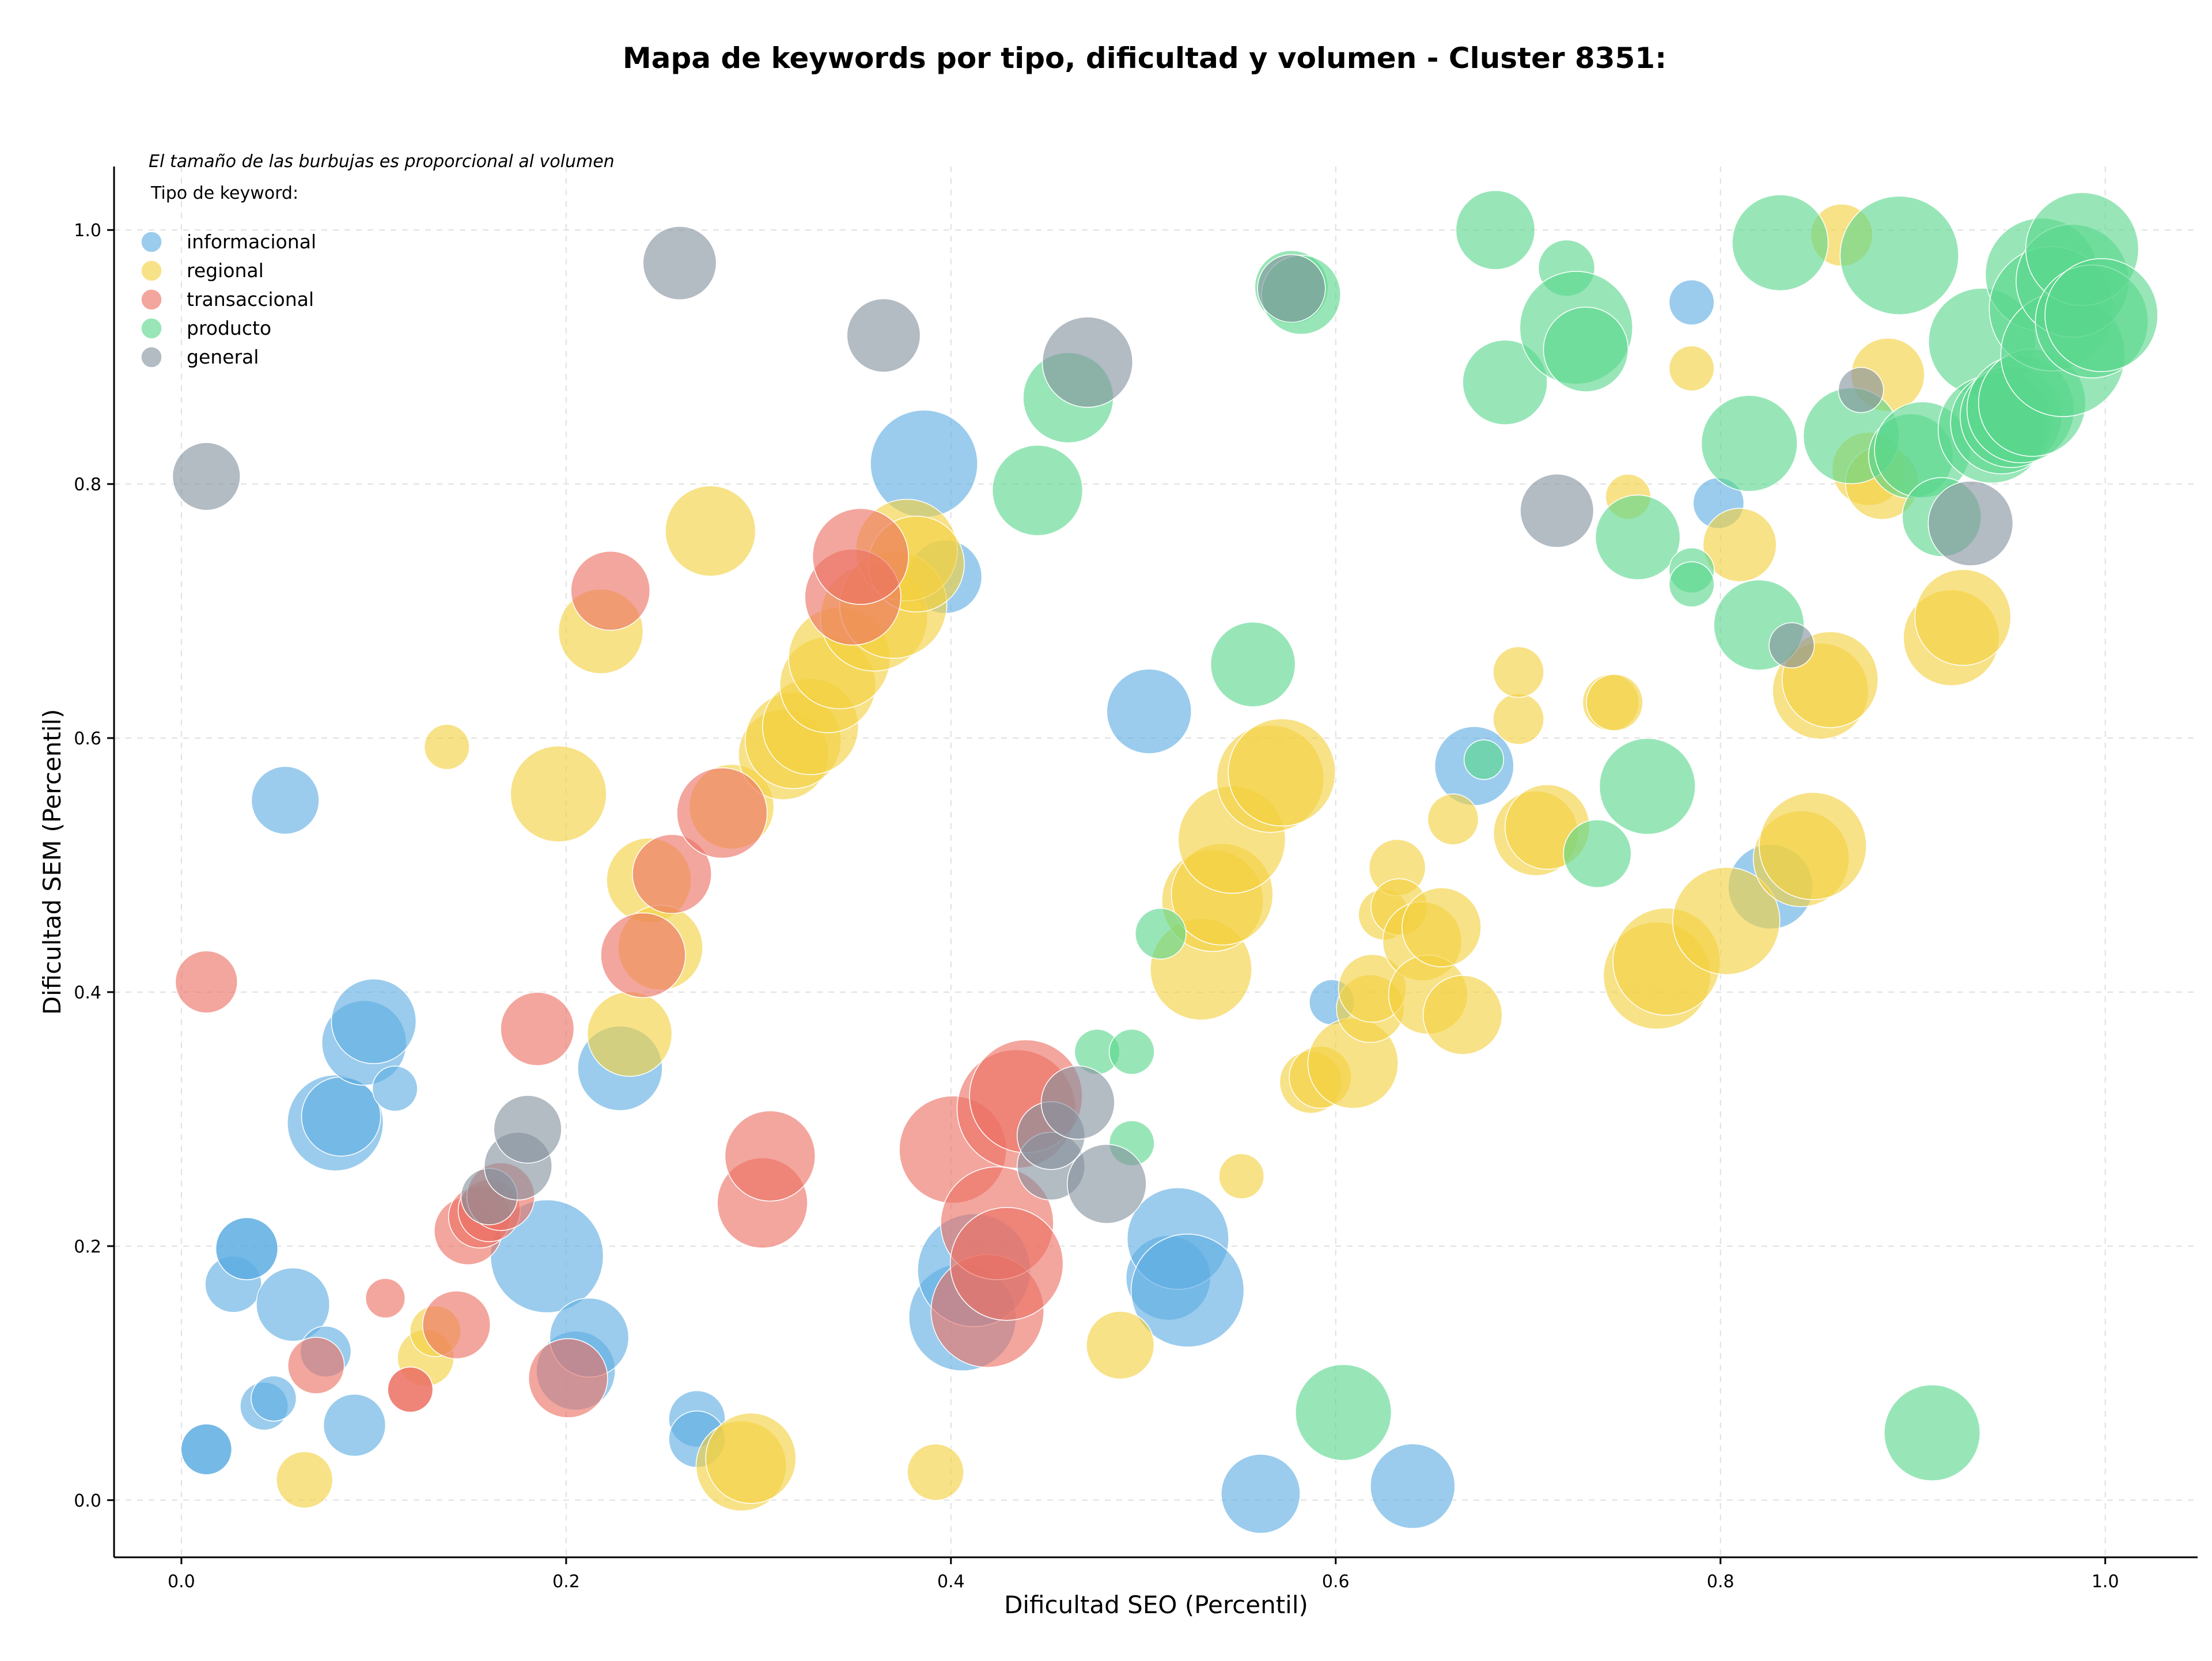 The height and width of the screenshot is (1661, 2212). What do you see at coordinates (87, 739) in the screenshot?
I see `y-tick-label-3: 0.6` at bounding box center [87, 739].